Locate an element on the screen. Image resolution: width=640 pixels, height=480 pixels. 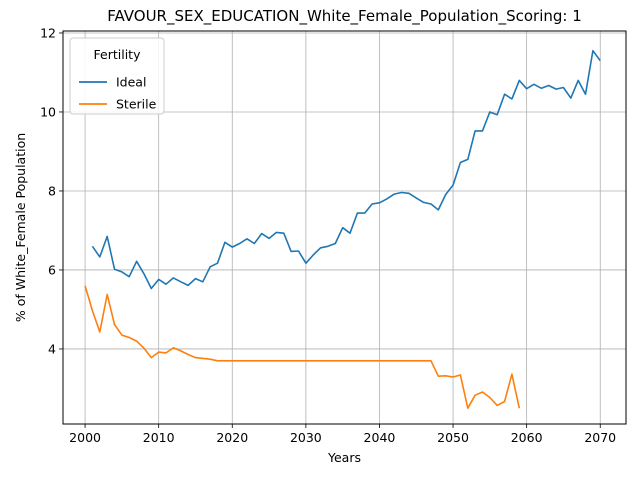
legend-box is located at coordinates (117, 76).